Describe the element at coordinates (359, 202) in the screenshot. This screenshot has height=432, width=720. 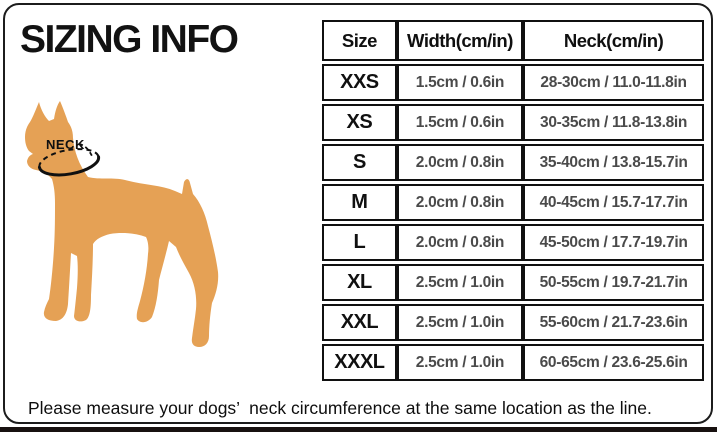
I see `size-value: M` at that location.